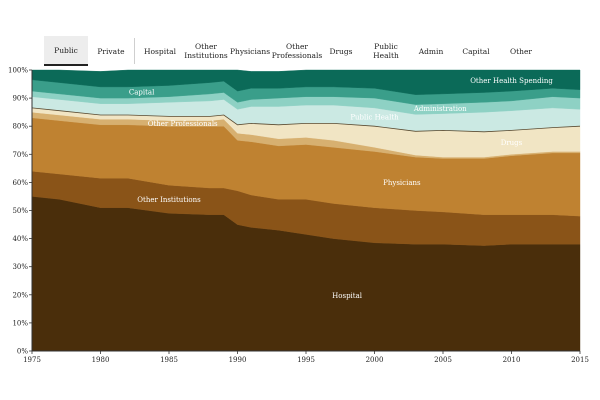 This screenshot has width=600, height=400. Describe the element at coordinates (183, 124) in the screenshot. I see `area-label-other-professionals: Other Professionals` at that location.